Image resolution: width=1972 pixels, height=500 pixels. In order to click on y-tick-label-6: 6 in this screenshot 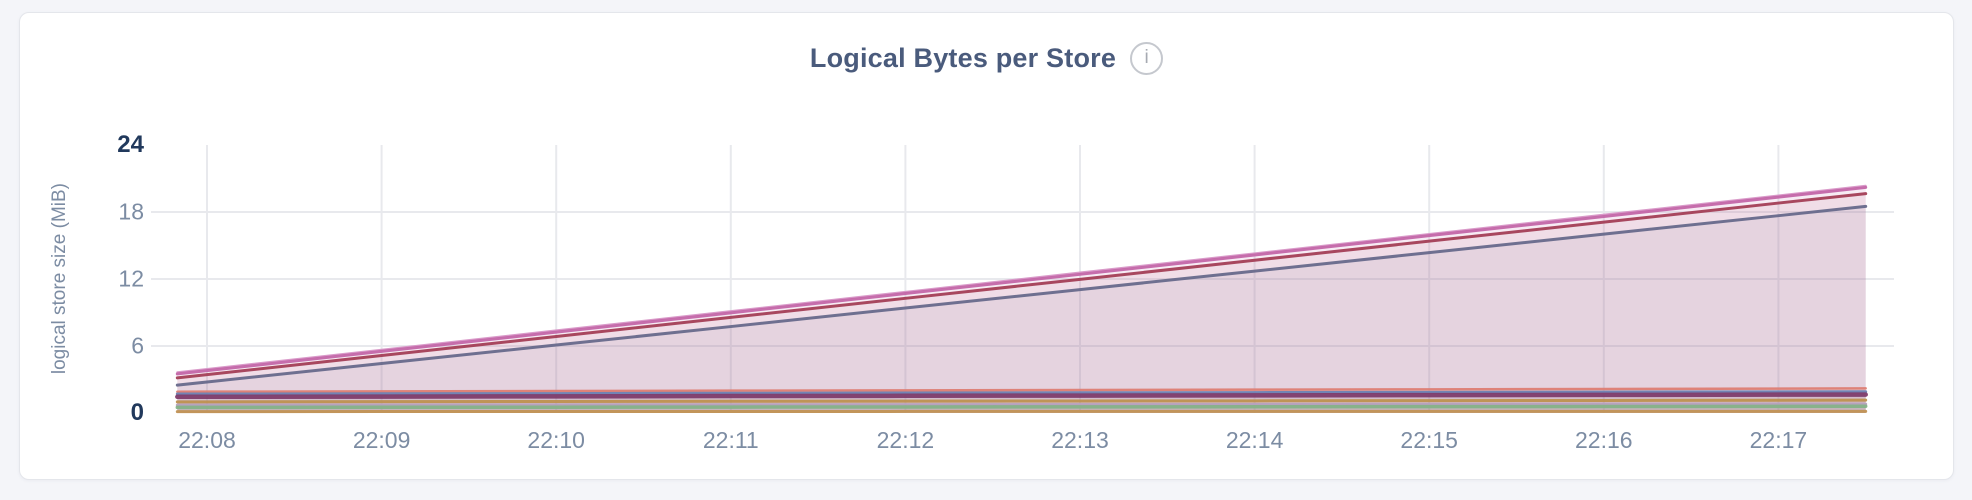, I will do `click(137, 345)`.